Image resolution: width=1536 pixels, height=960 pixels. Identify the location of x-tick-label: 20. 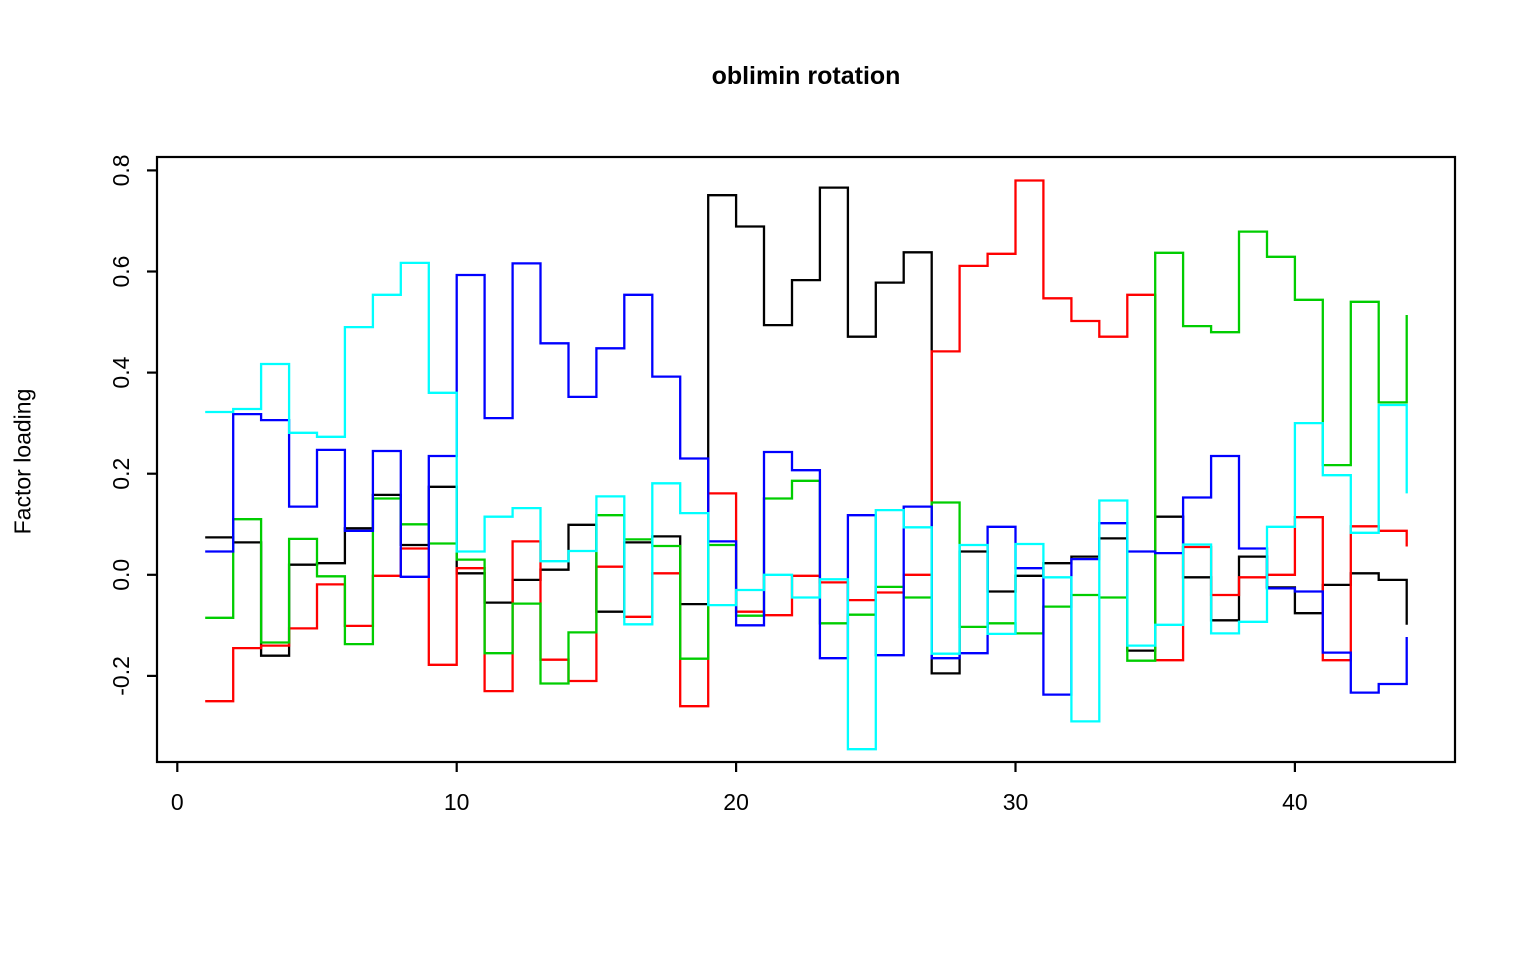
(736, 802).